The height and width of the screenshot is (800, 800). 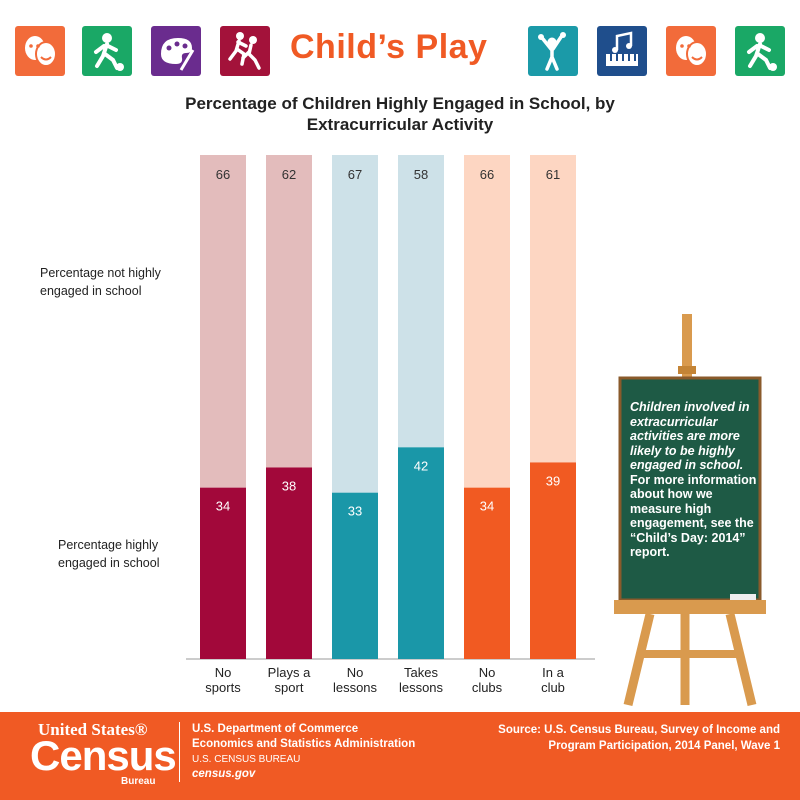 What do you see at coordinates (487, 687) in the screenshot?
I see `x-tick-label: clubs` at bounding box center [487, 687].